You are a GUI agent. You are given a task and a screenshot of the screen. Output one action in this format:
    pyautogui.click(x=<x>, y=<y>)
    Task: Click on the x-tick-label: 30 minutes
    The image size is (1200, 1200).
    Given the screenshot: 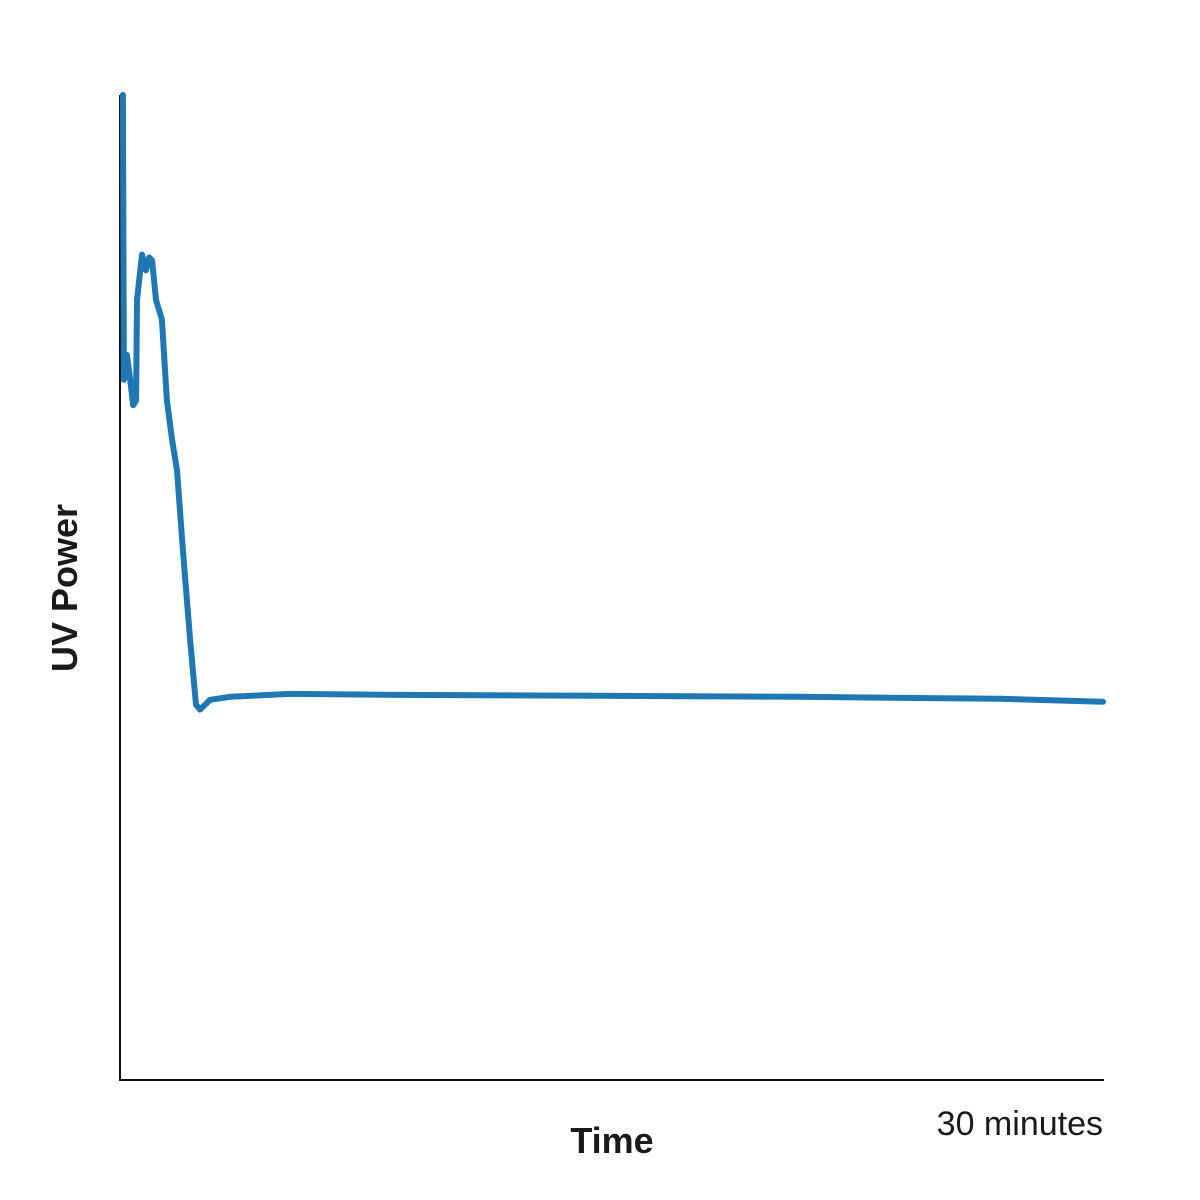 What is the action you would take?
    pyautogui.click(x=1020, y=1124)
    